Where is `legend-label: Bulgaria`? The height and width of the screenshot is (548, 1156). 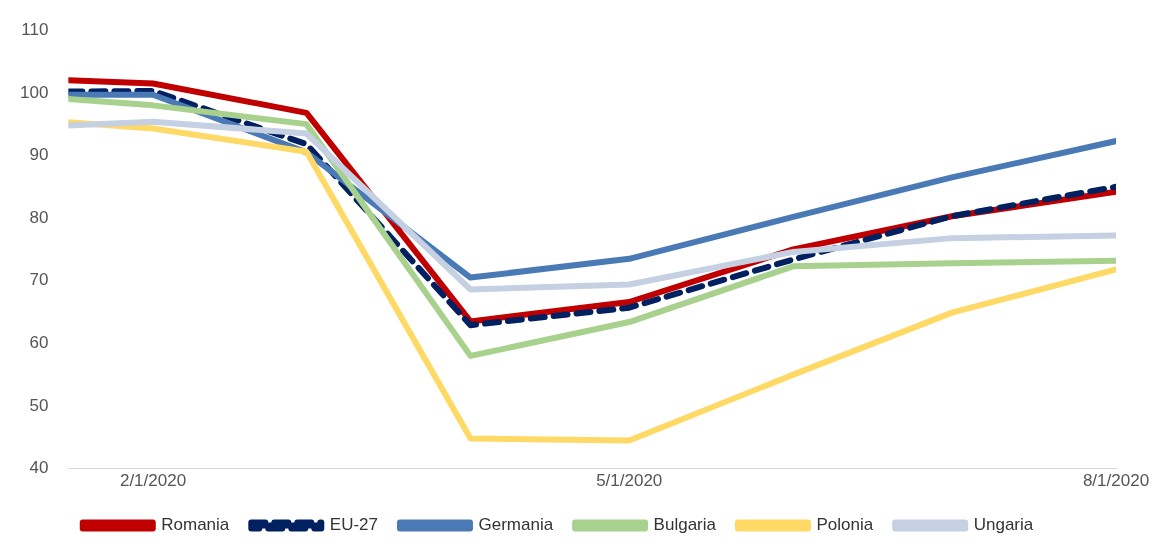 legend-label: Bulgaria is located at coordinates (685, 525).